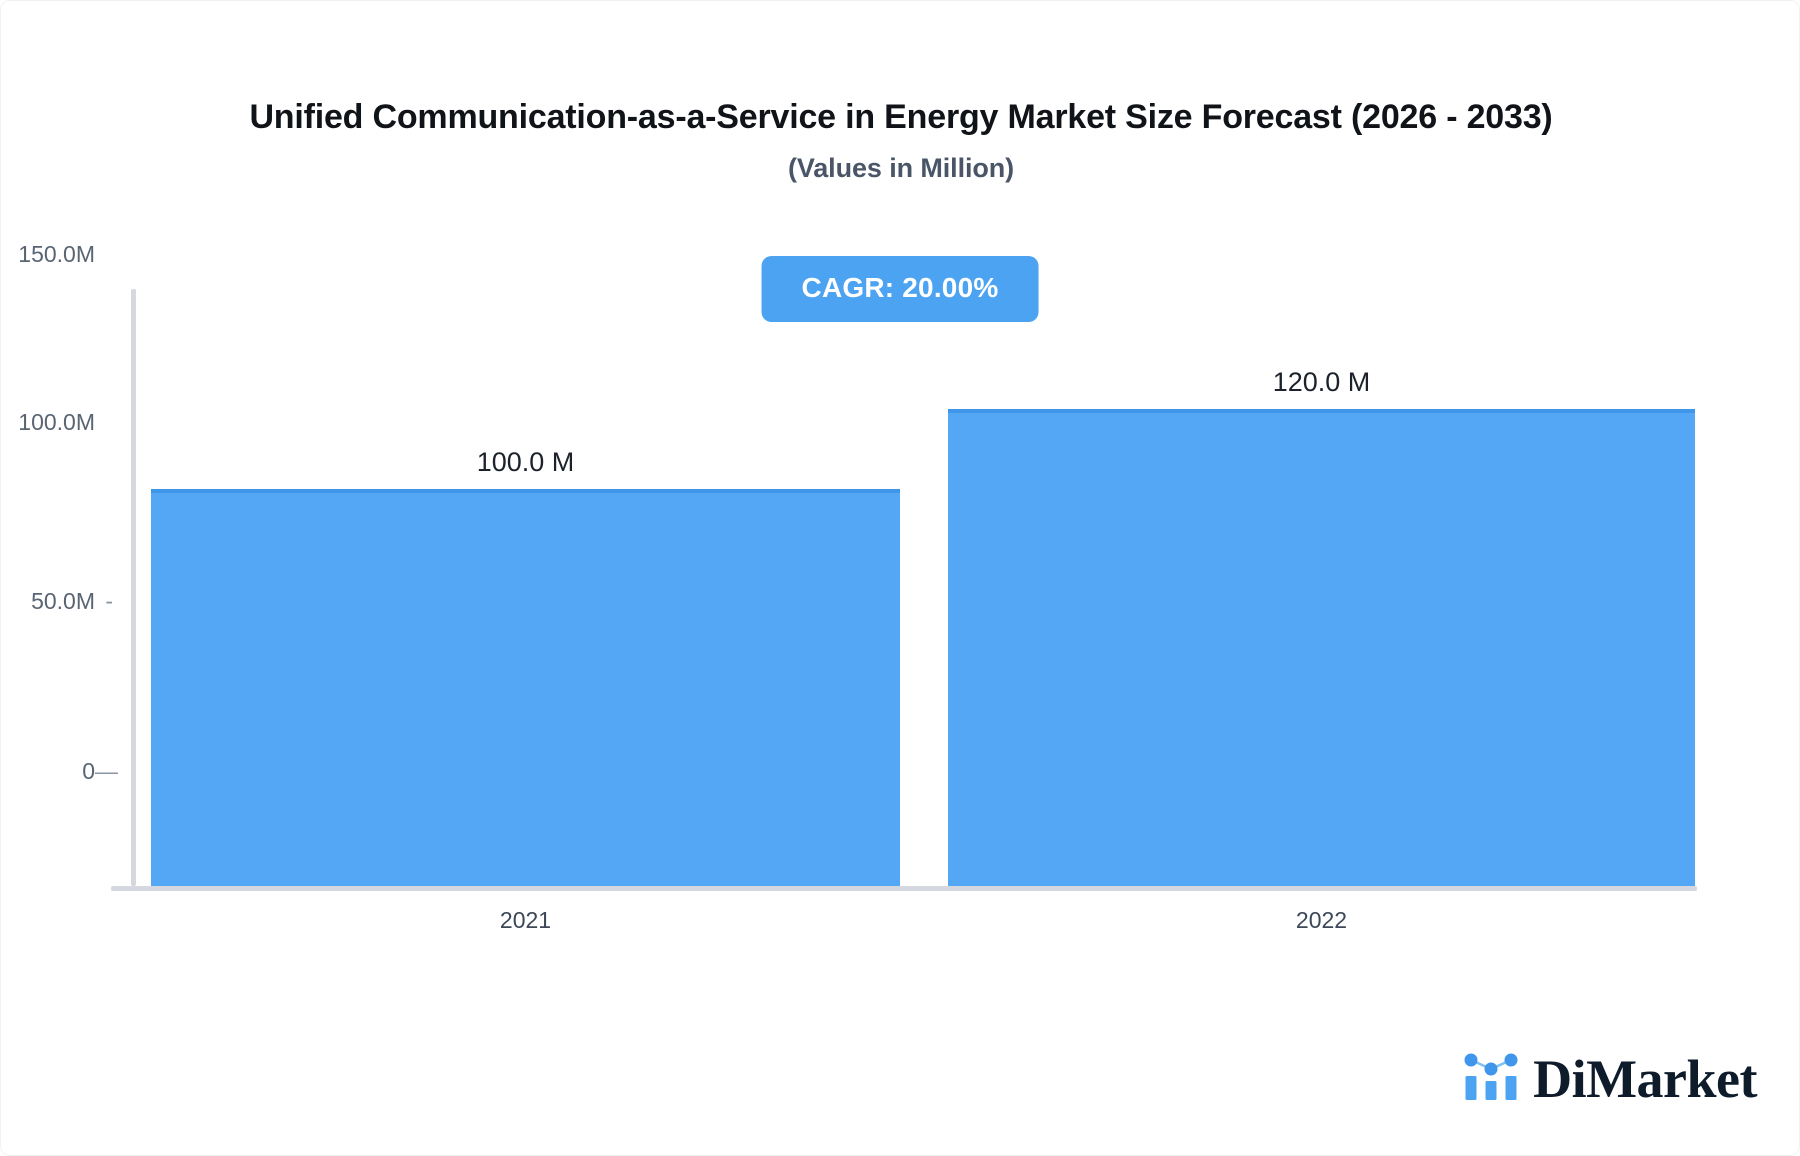  Describe the element at coordinates (109, 601) in the screenshot. I see `y-axis-tick-mark: -` at that location.